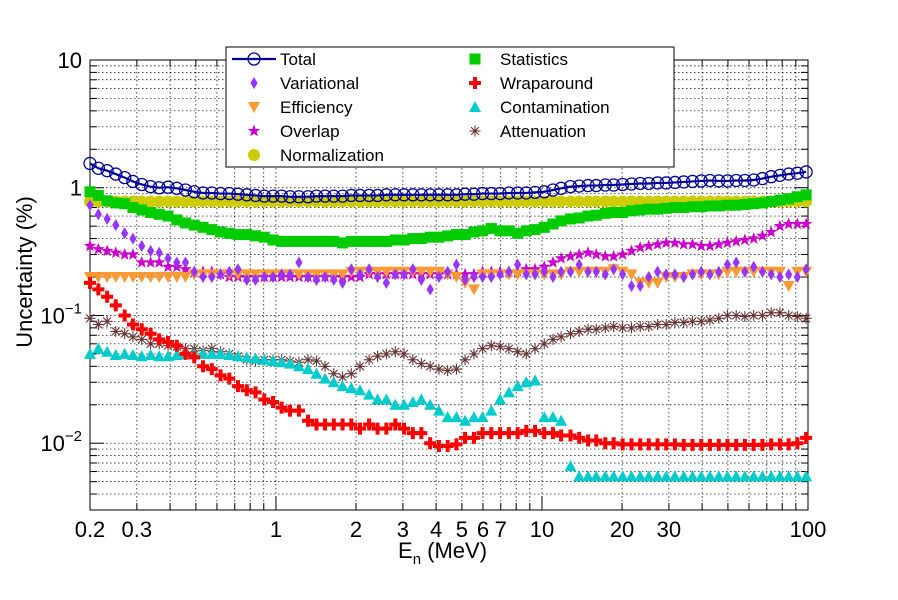 The width and height of the screenshot is (898, 600). I want to click on series-statistics, so click(448, 217).